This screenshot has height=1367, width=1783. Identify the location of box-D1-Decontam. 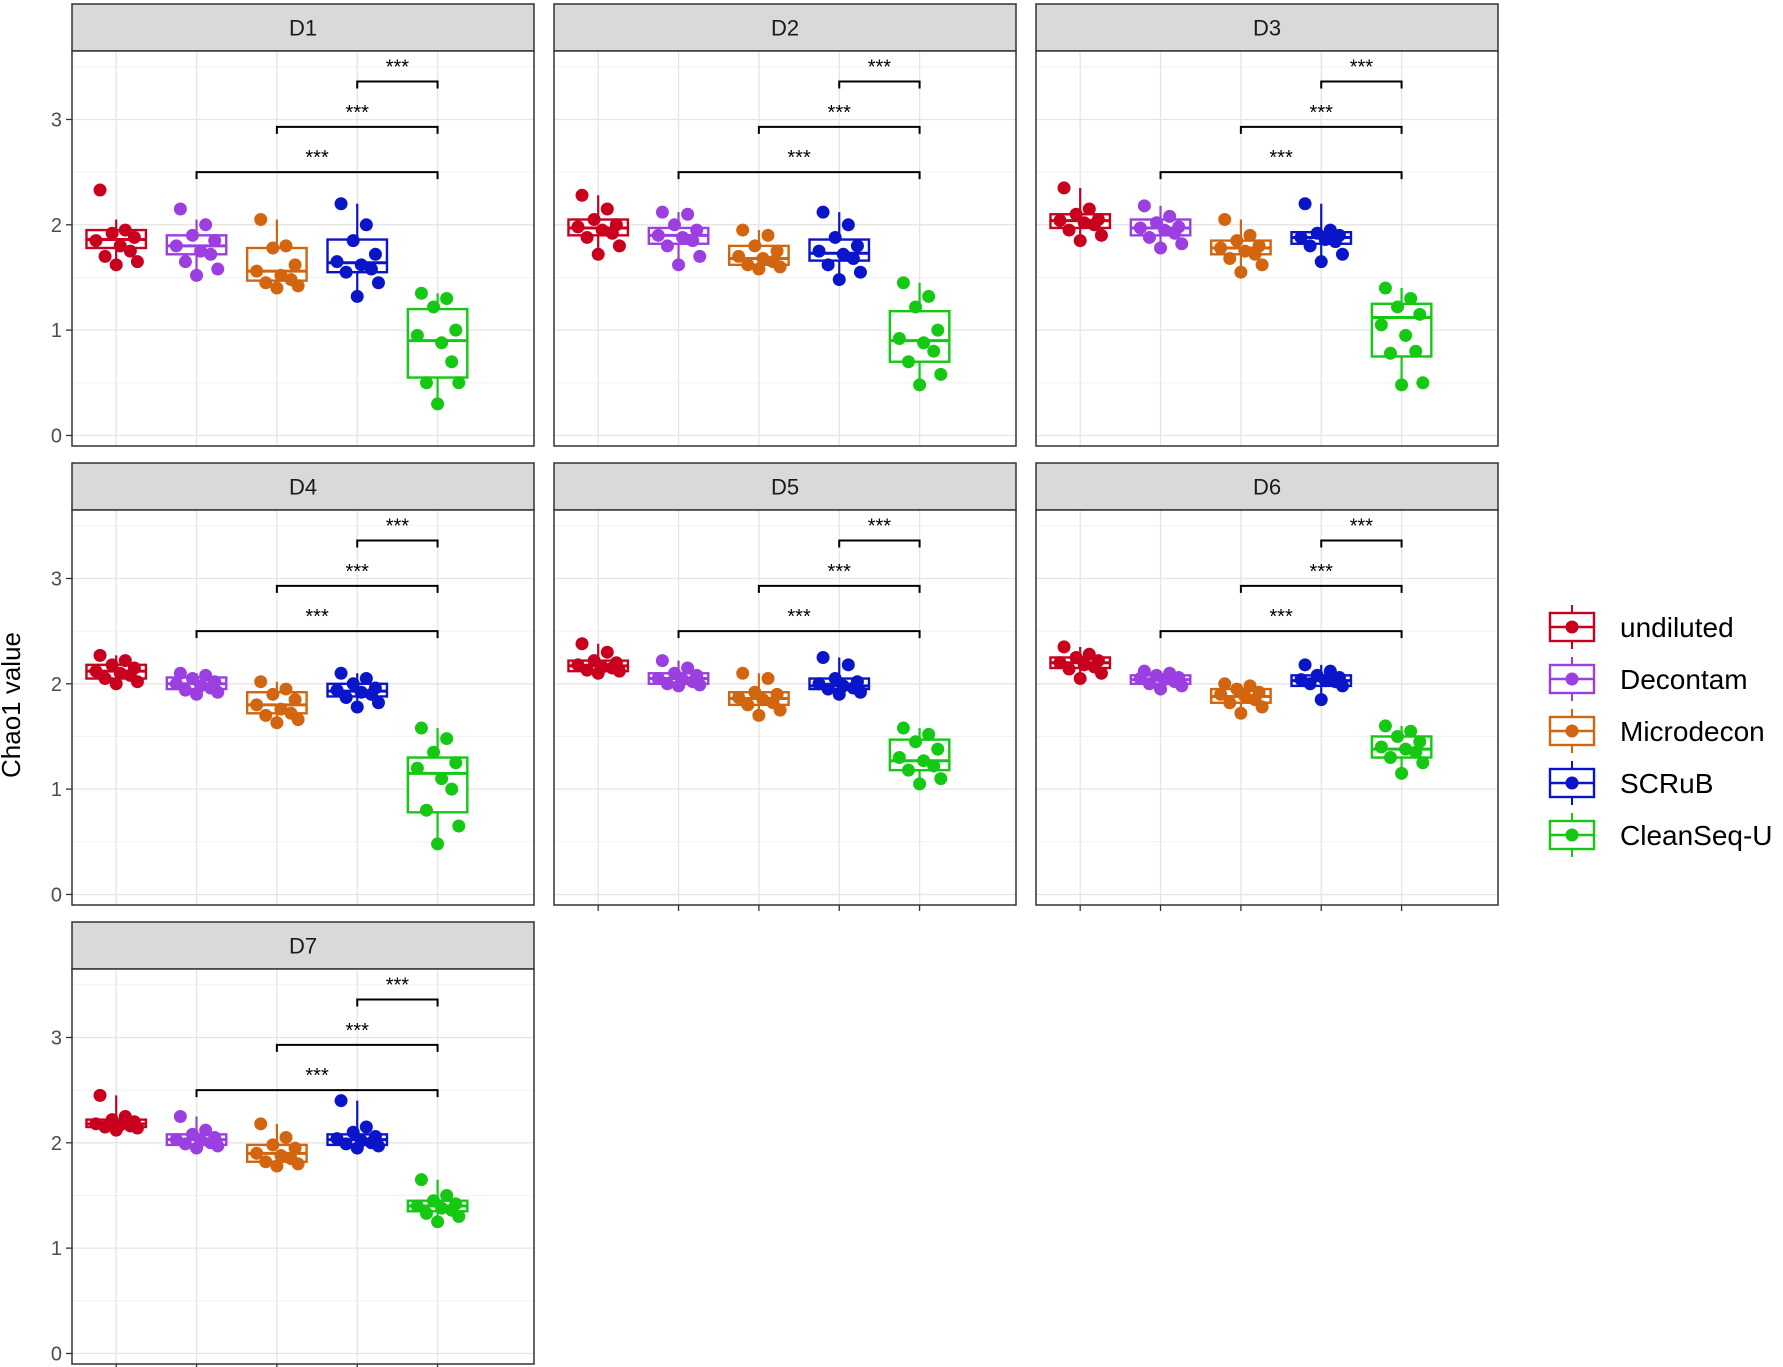
(196, 242).